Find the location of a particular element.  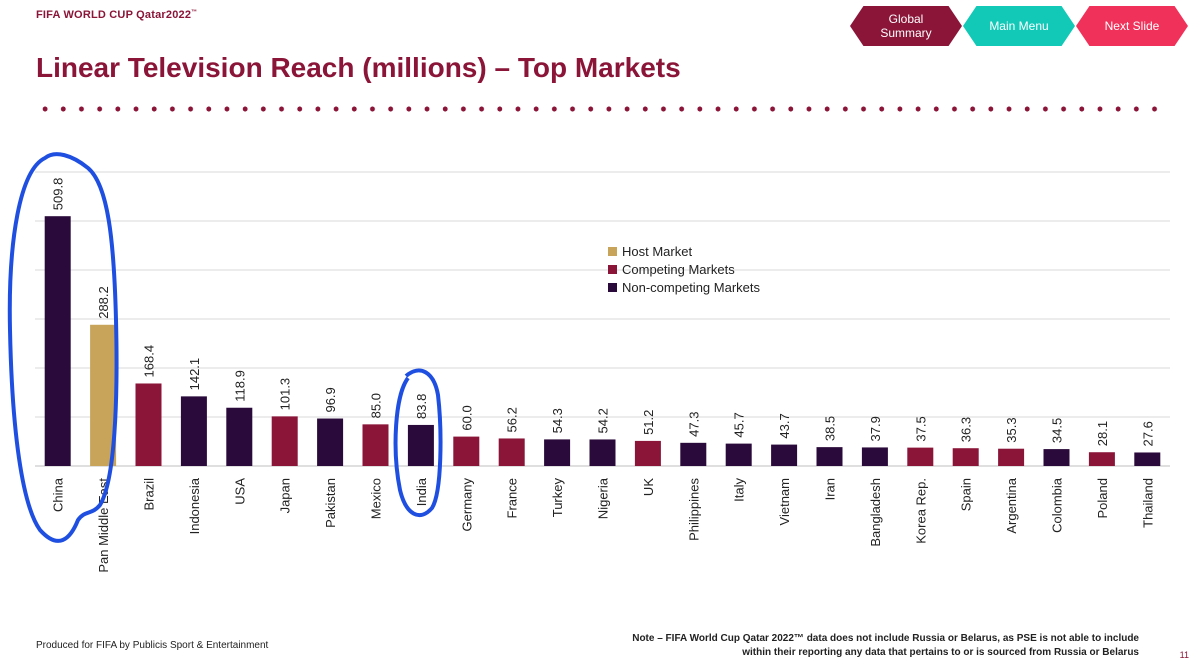

value-label-8: 83.8 is located at coordinates (421, 406).